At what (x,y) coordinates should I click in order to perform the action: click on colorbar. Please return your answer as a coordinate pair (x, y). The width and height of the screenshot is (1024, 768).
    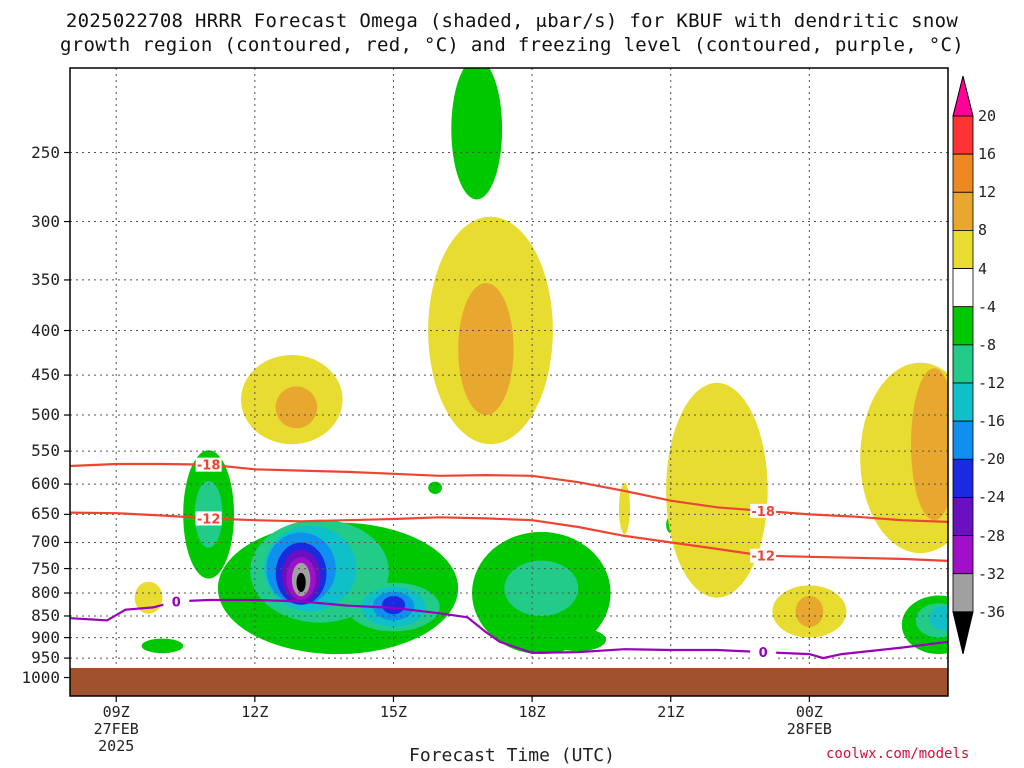
    Looking at the image, I should click on (963, 364).